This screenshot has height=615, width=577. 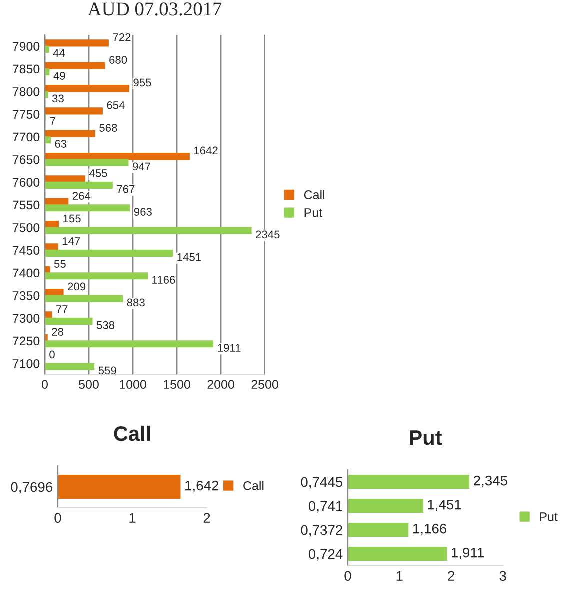 What do you see at coordinates (122, 37) in the screenshot?
I see `data-label: 722` at bounding box center [122, 37].